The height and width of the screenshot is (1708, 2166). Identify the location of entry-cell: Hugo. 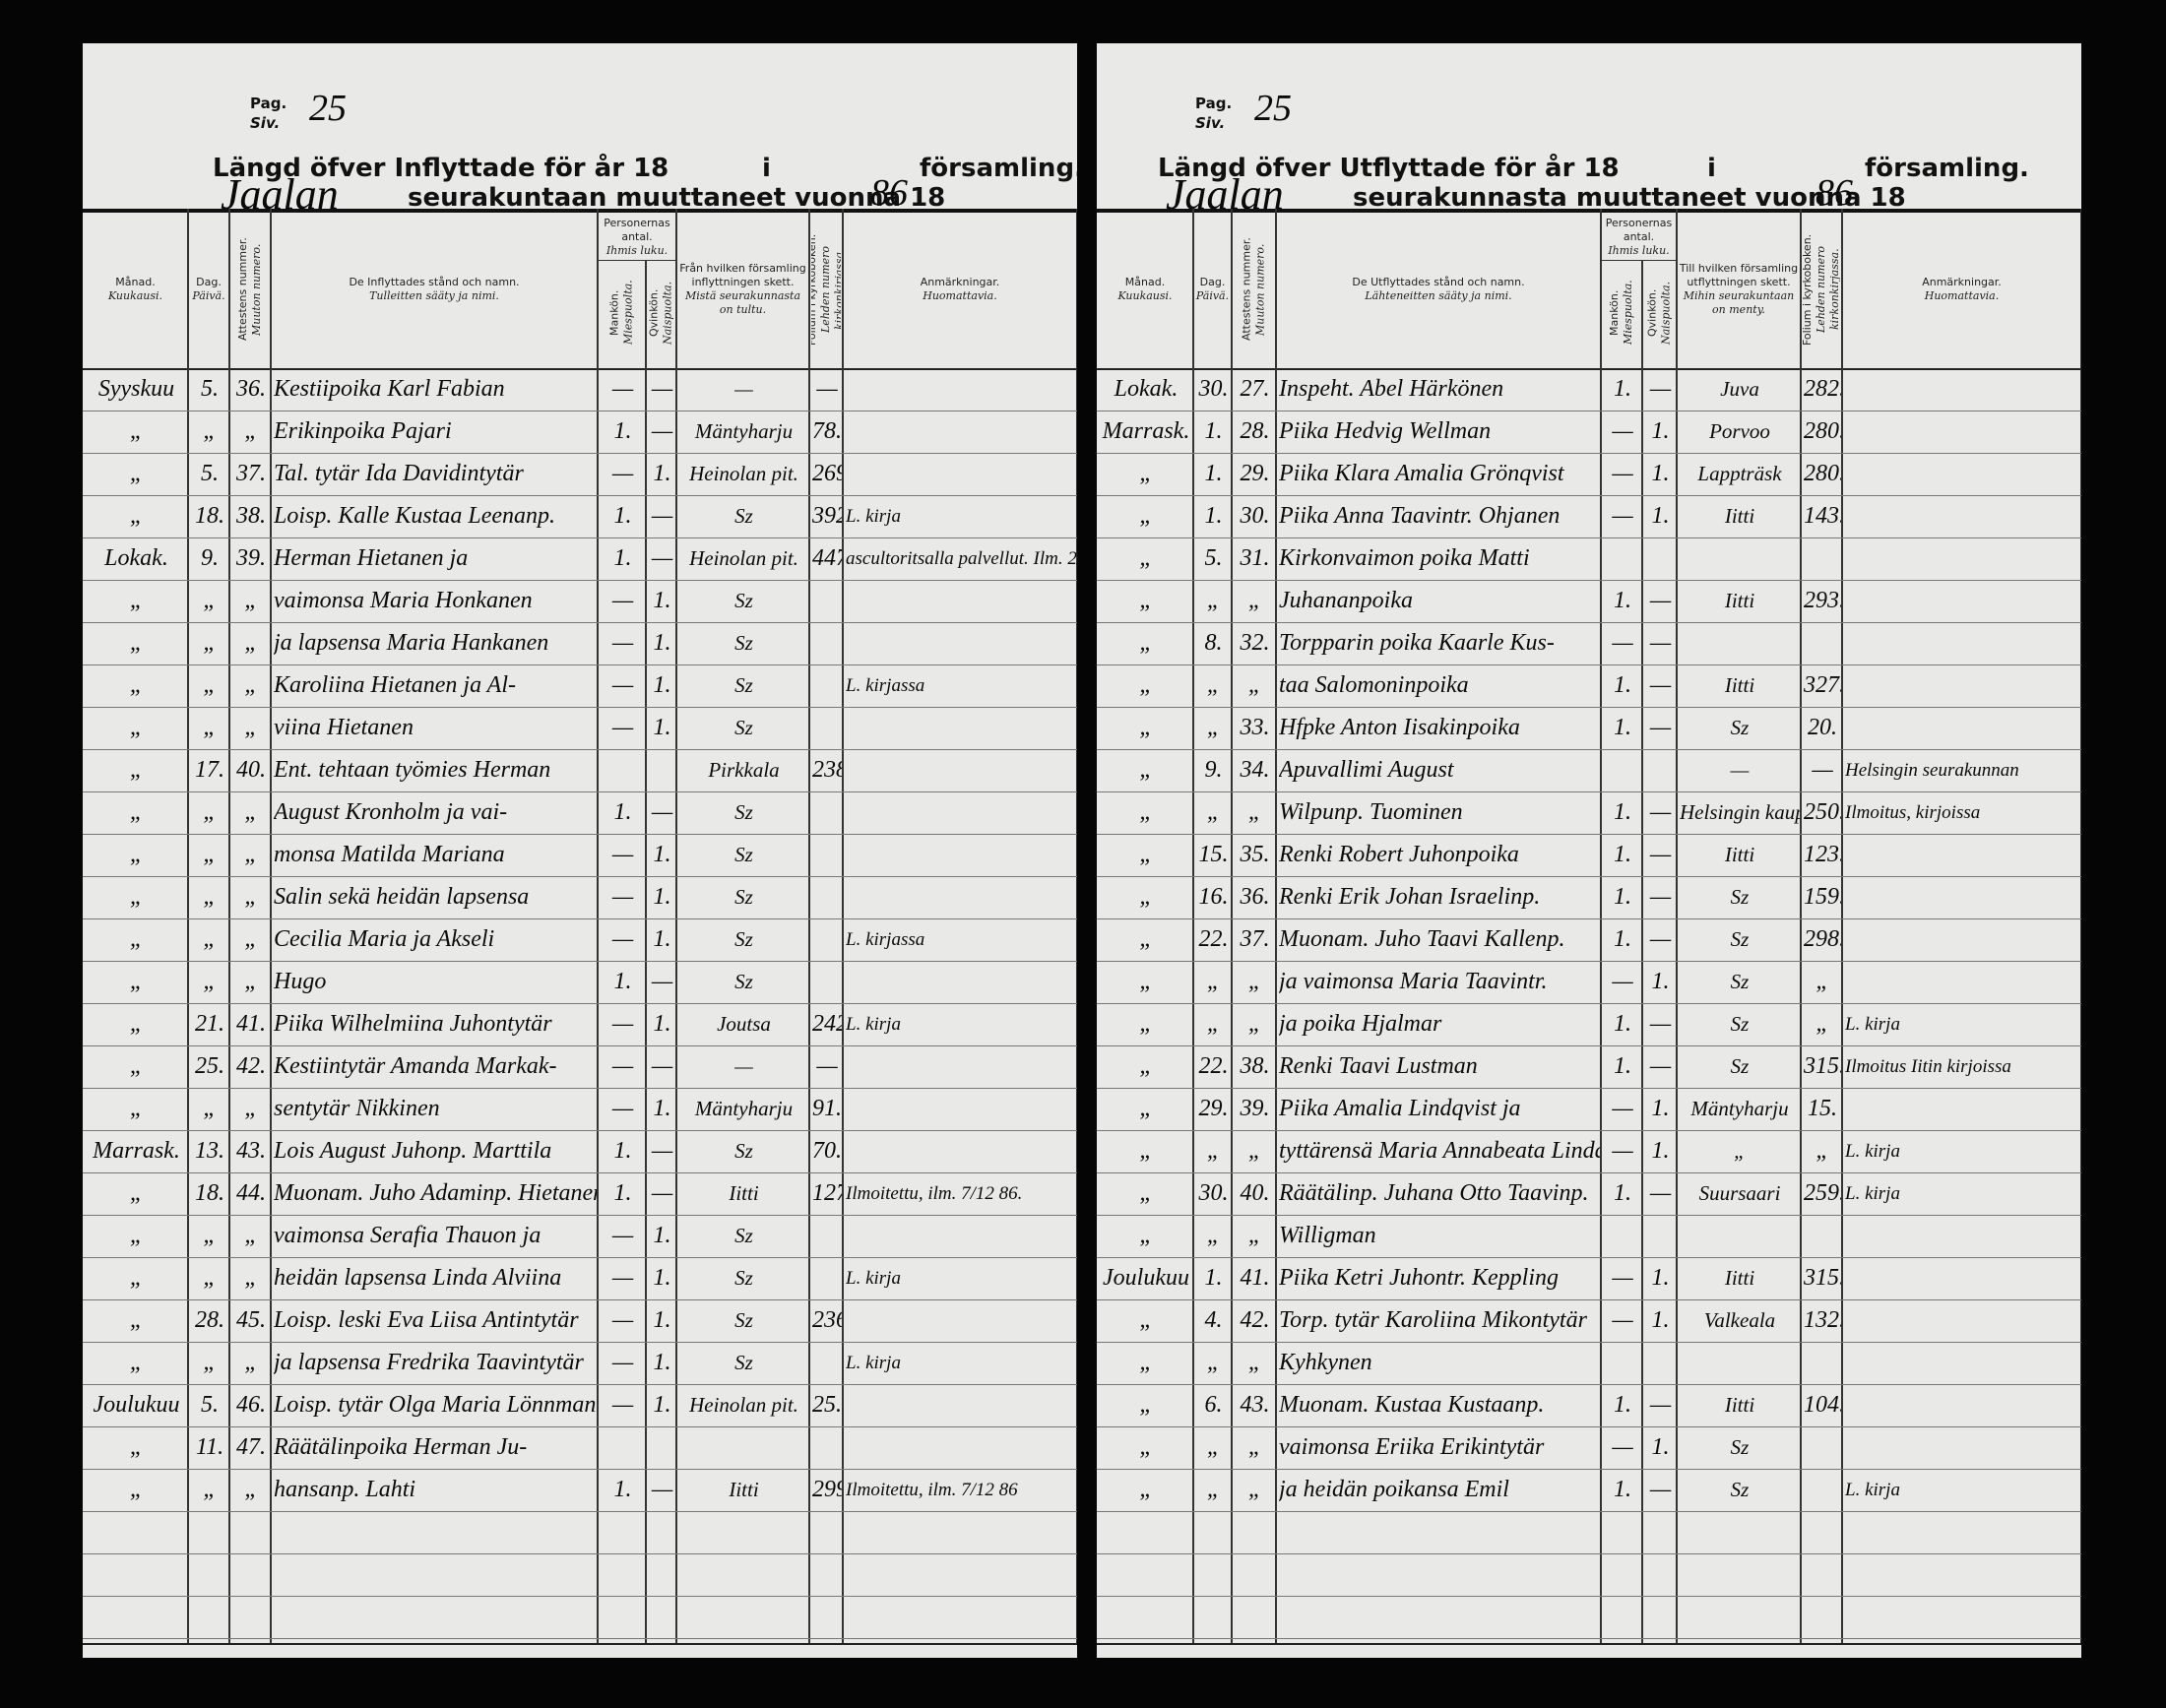
(301, 981).